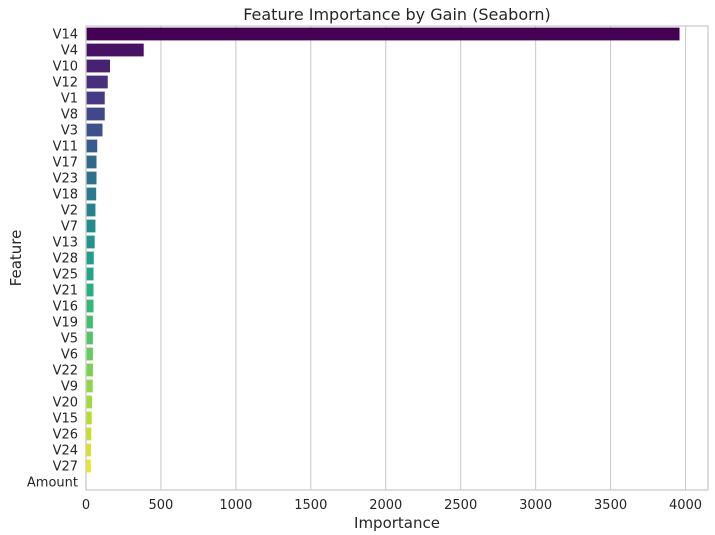 This screenshot has width=715, height=535. What do you see at coordinates (92, 146) in the screenshot?
I see `bar-v11` at bounding box center [92, 146].